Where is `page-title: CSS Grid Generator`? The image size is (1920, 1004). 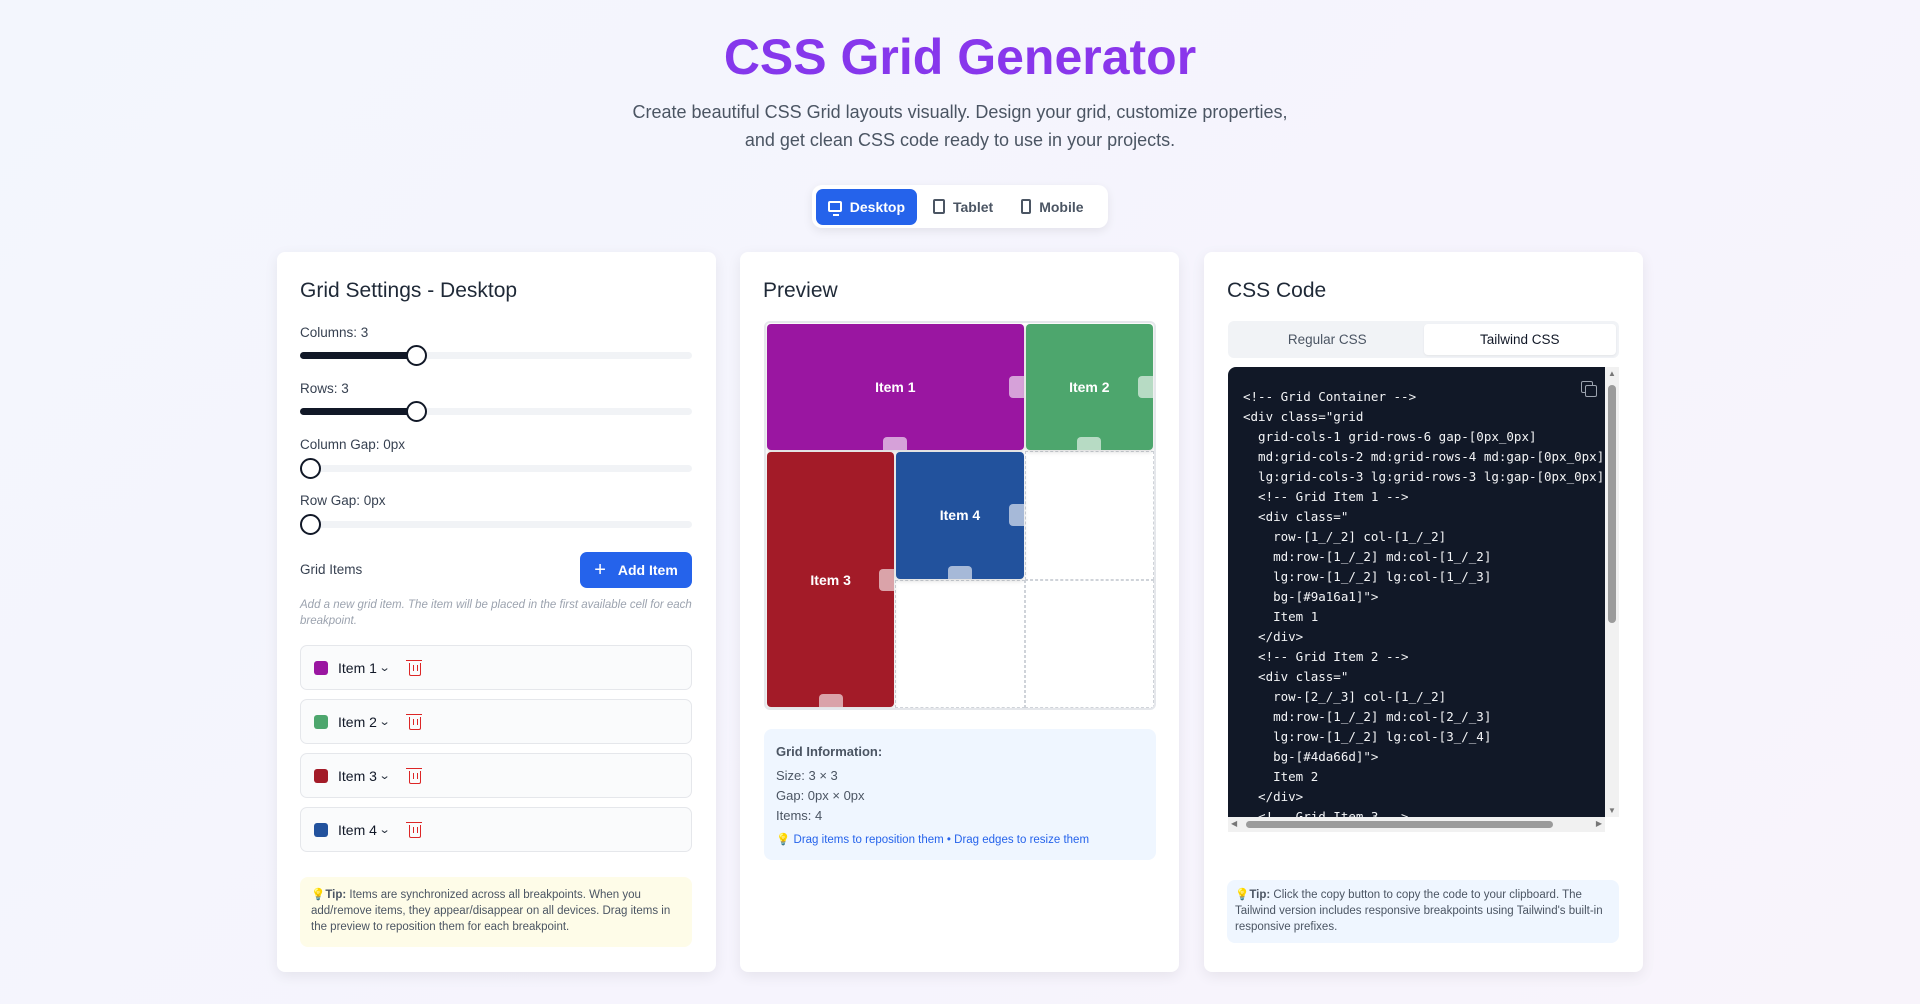
page-title: CSS Grid Generator is located at coordinates (960, 57).